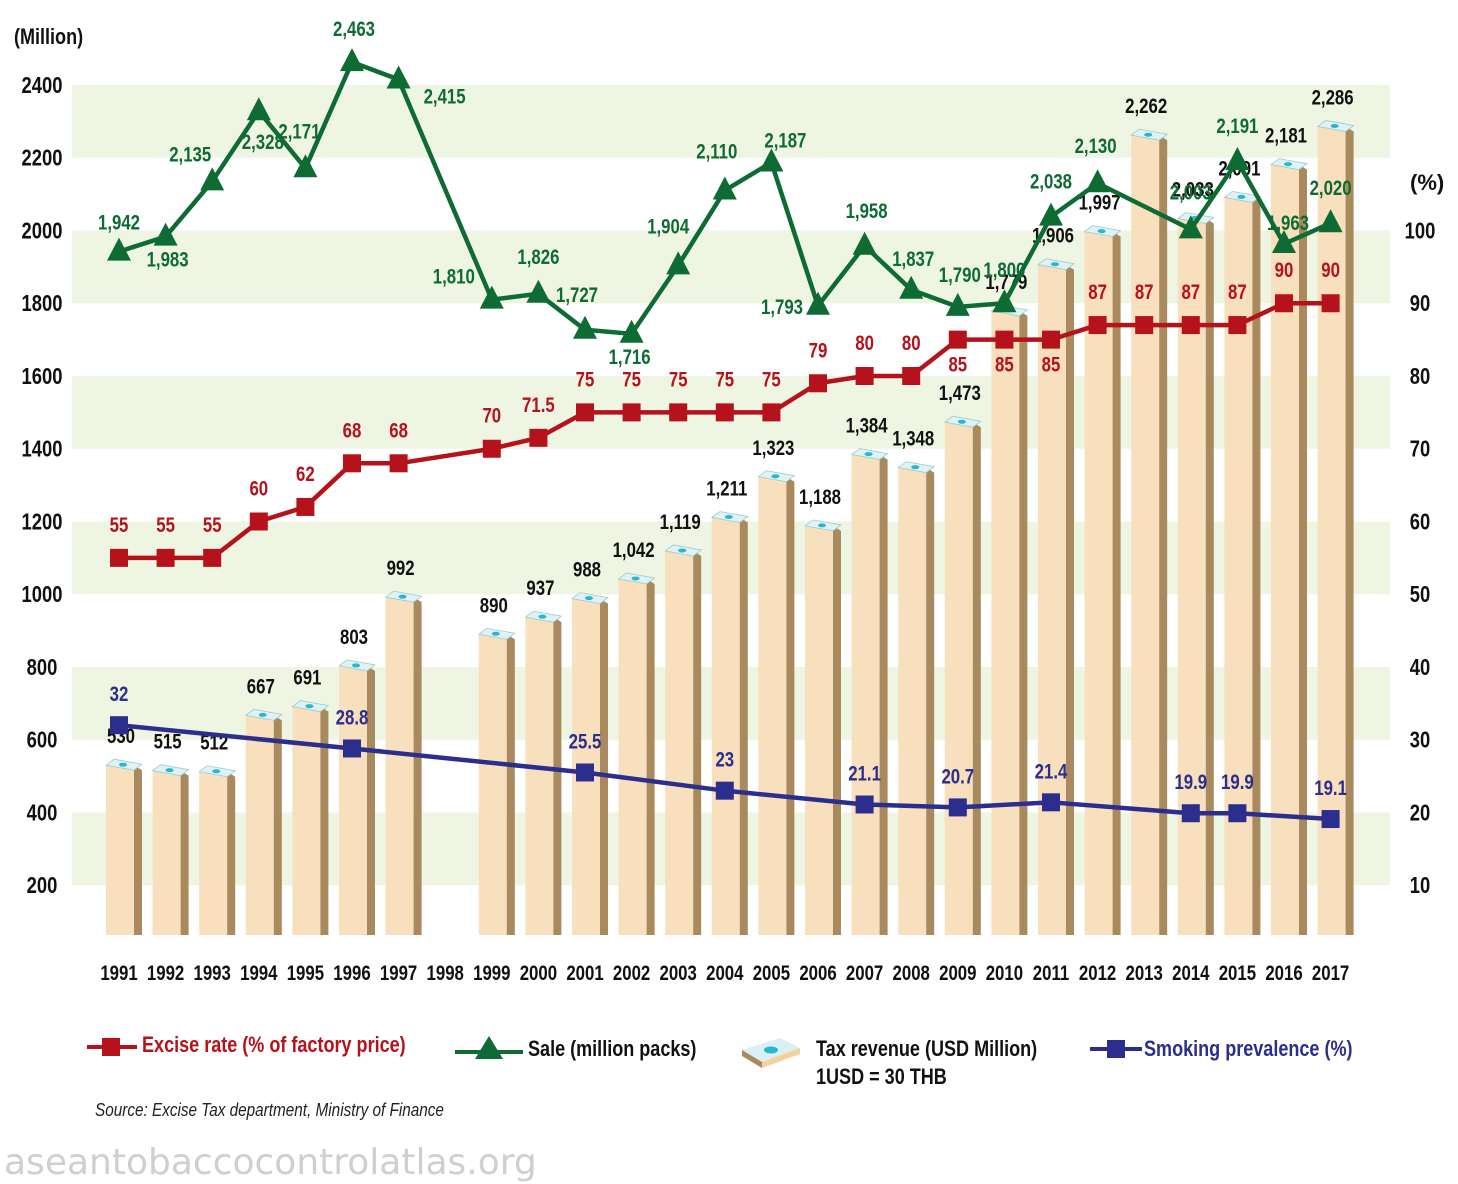 The image size is (1458, 1184). I want to click on right-tick-label: 60, so click(1420, 522).